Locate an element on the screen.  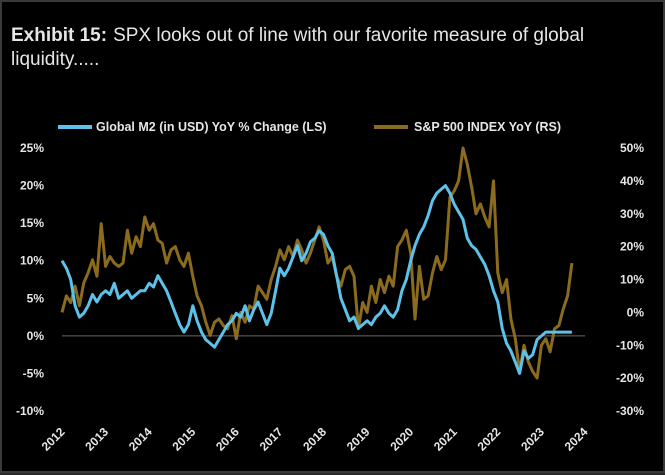
y-left-tick-label: -5% is located at coordinates (34, 373).